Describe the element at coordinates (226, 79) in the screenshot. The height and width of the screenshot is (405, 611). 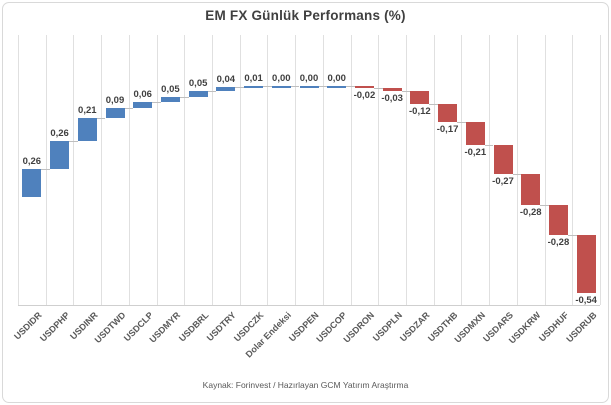
I see `value-label: 0,04` at that location.